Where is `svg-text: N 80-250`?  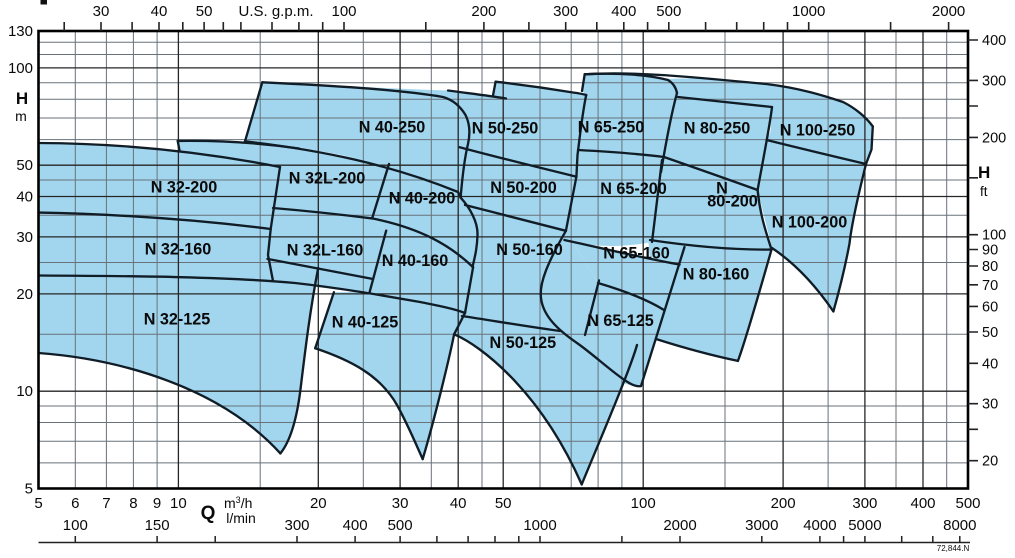
svg-text: N 80-250 is located at coordinates (717, 129).